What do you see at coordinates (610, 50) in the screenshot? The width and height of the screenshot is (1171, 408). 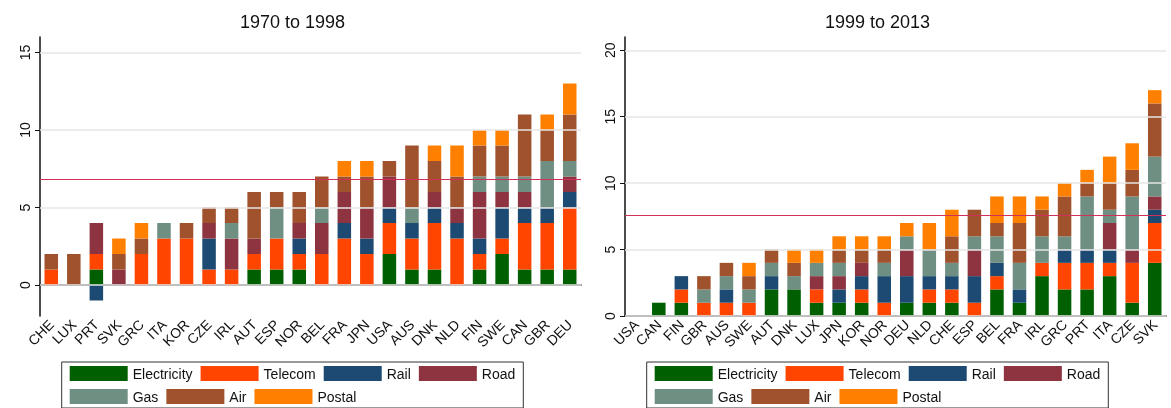 I see `y-tick-label: 20` at bounding box center [610, 50].